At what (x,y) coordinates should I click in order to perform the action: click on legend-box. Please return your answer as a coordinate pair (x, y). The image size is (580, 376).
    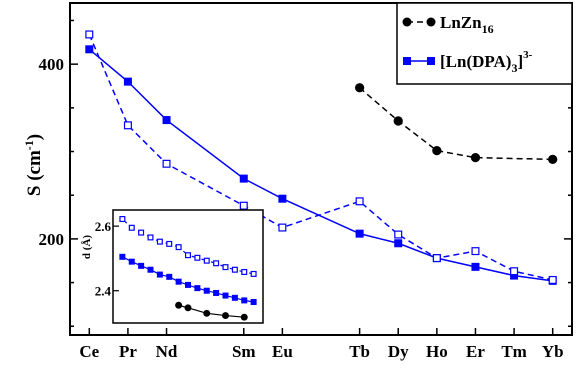
    Looking at the image, I should click on (484, 43).